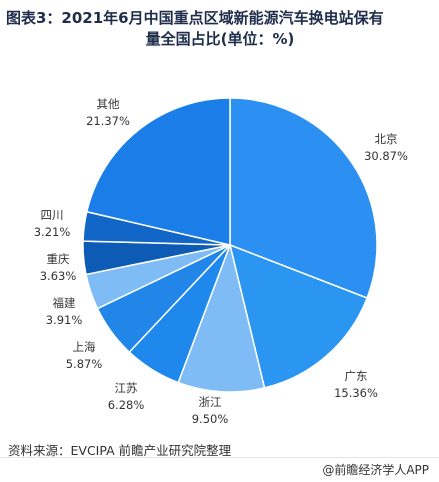 The width and height of the screenshot is (439, 482). What do you see at coordinates (356, 376) in the screenshot?
I see `slice-name-label: 广东` at bounding box center [356, 376].